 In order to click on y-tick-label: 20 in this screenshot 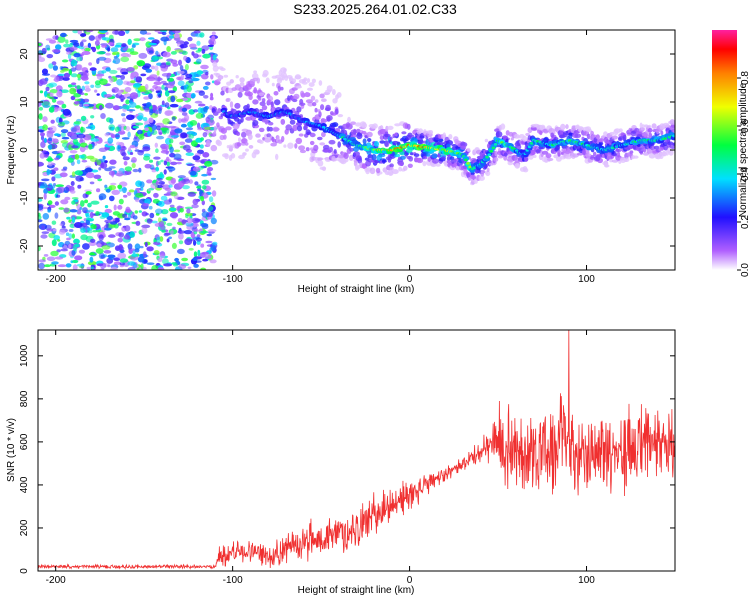, I will do `click(24, 54)`.